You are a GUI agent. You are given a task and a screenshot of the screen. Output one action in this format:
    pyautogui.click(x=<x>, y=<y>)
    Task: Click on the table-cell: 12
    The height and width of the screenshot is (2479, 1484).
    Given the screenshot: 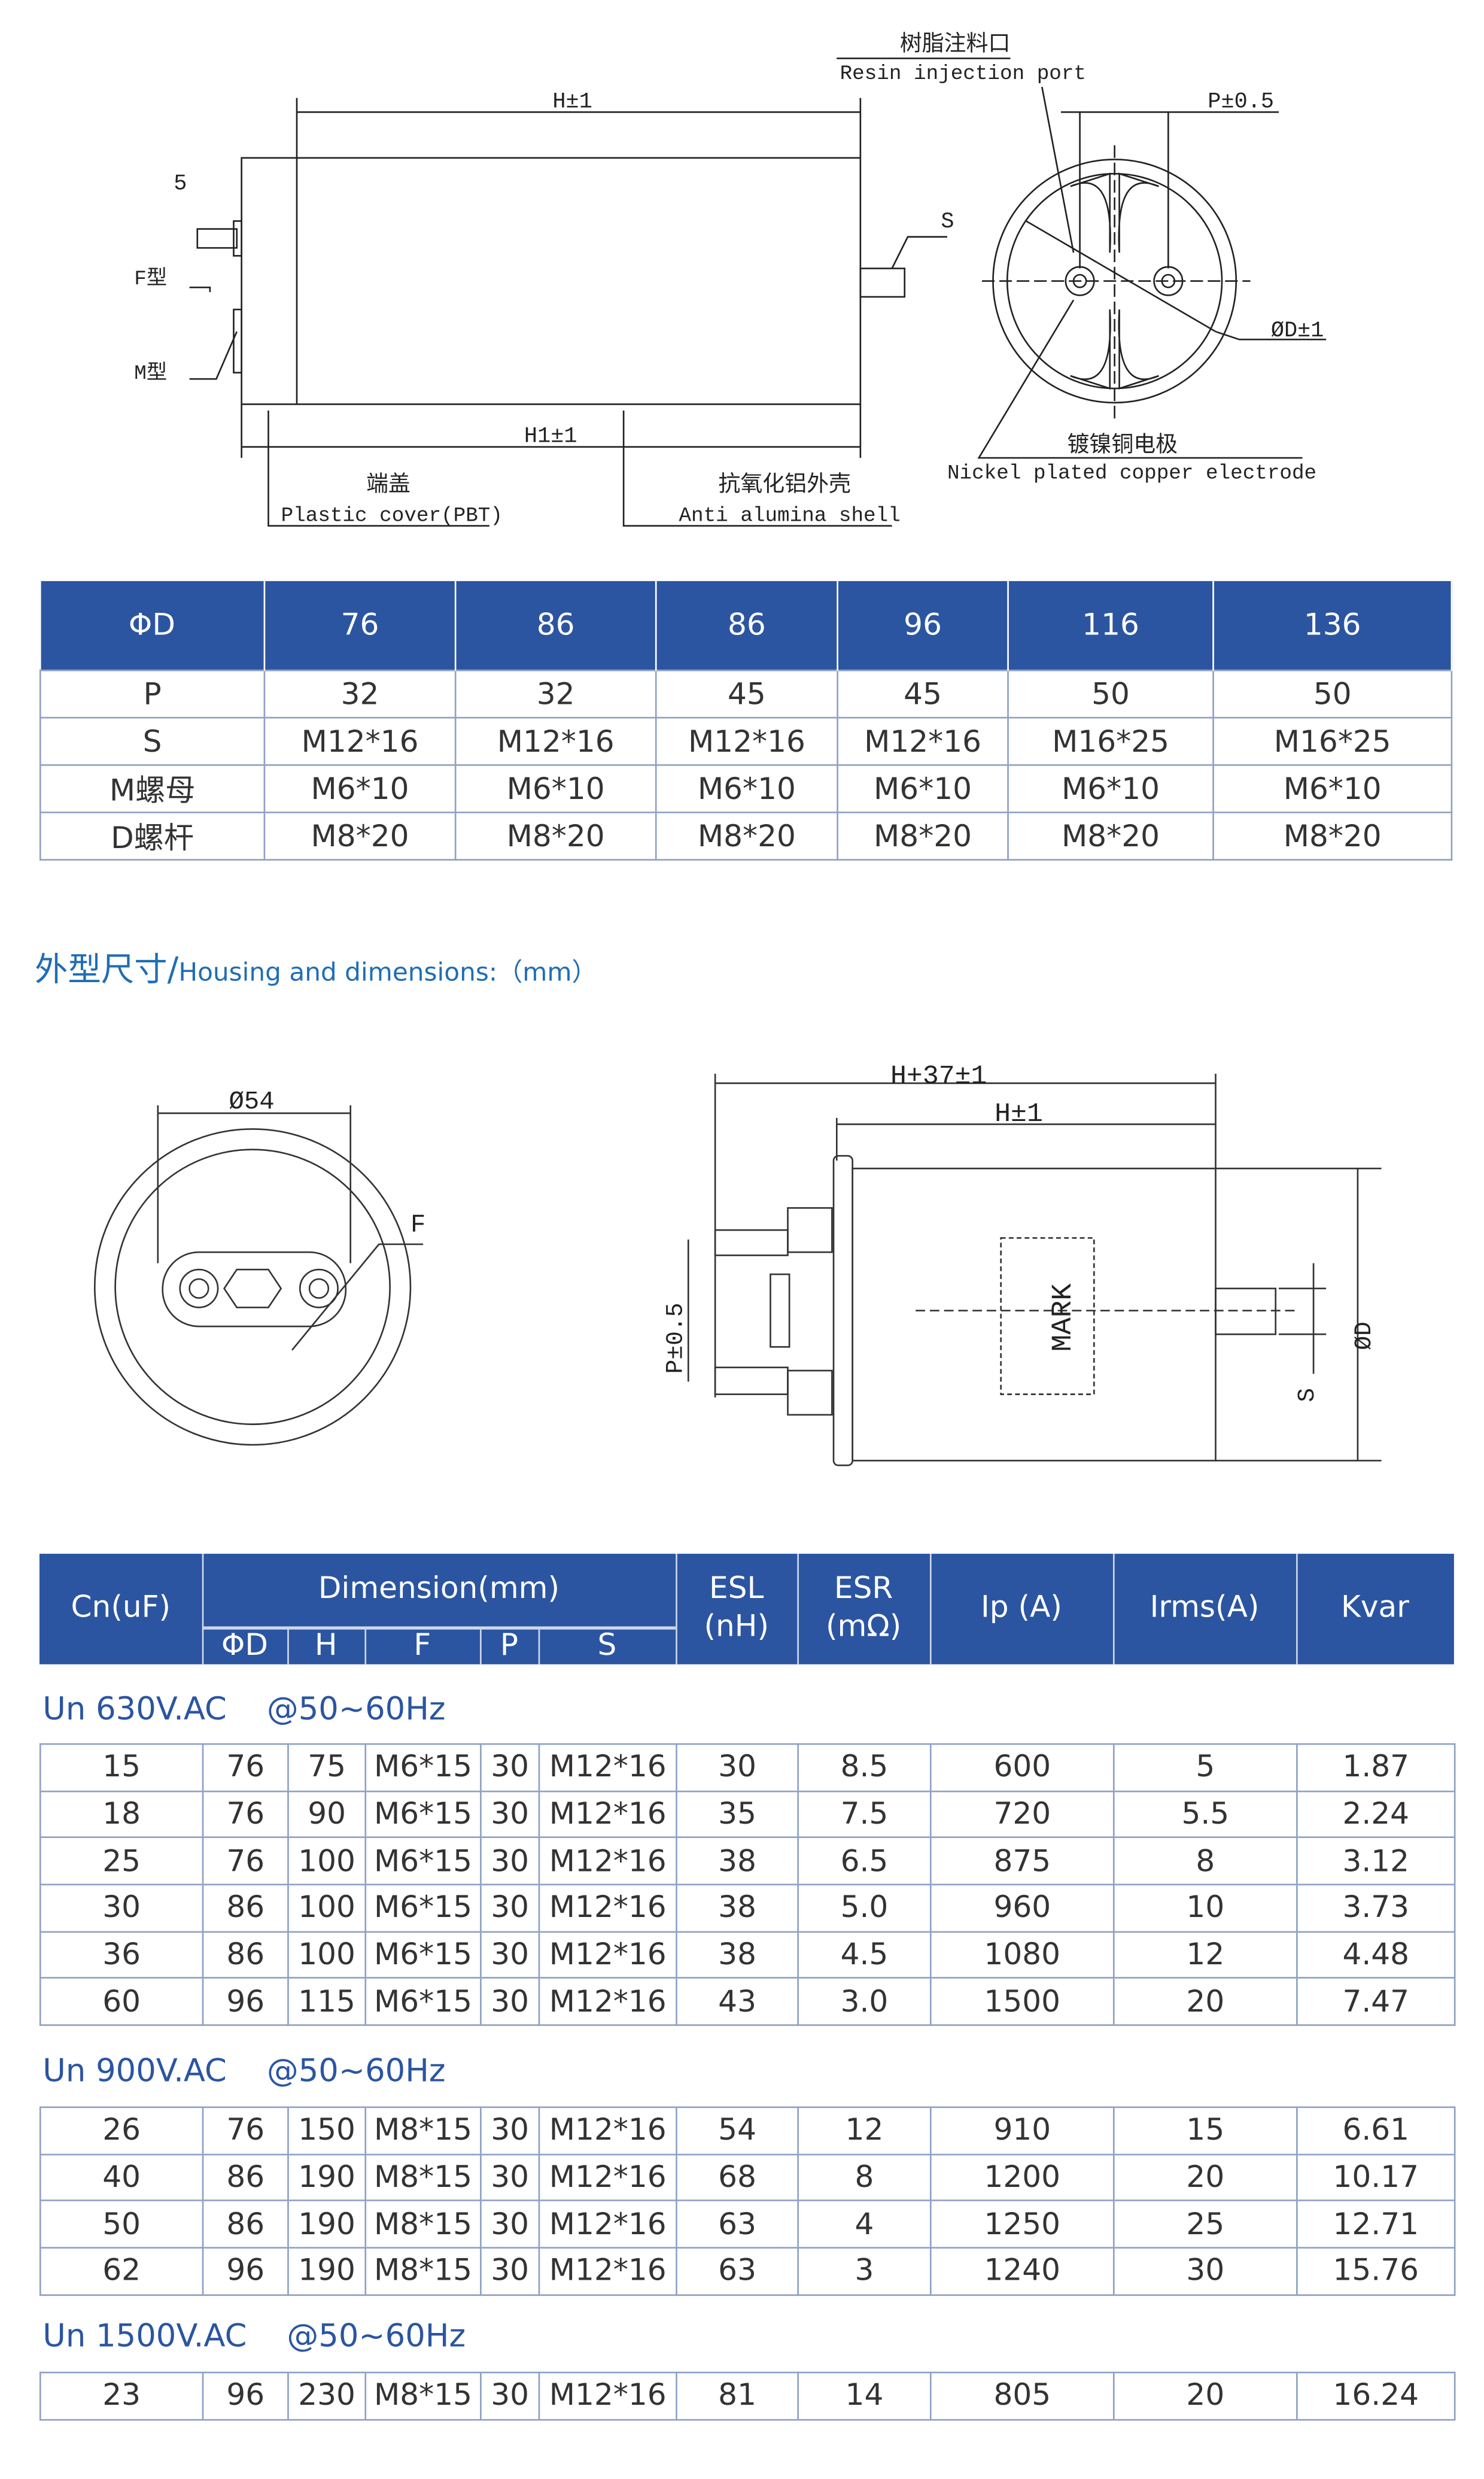 What is the action you would take?
    pyautogui.click(x=1205, y=1954)
    